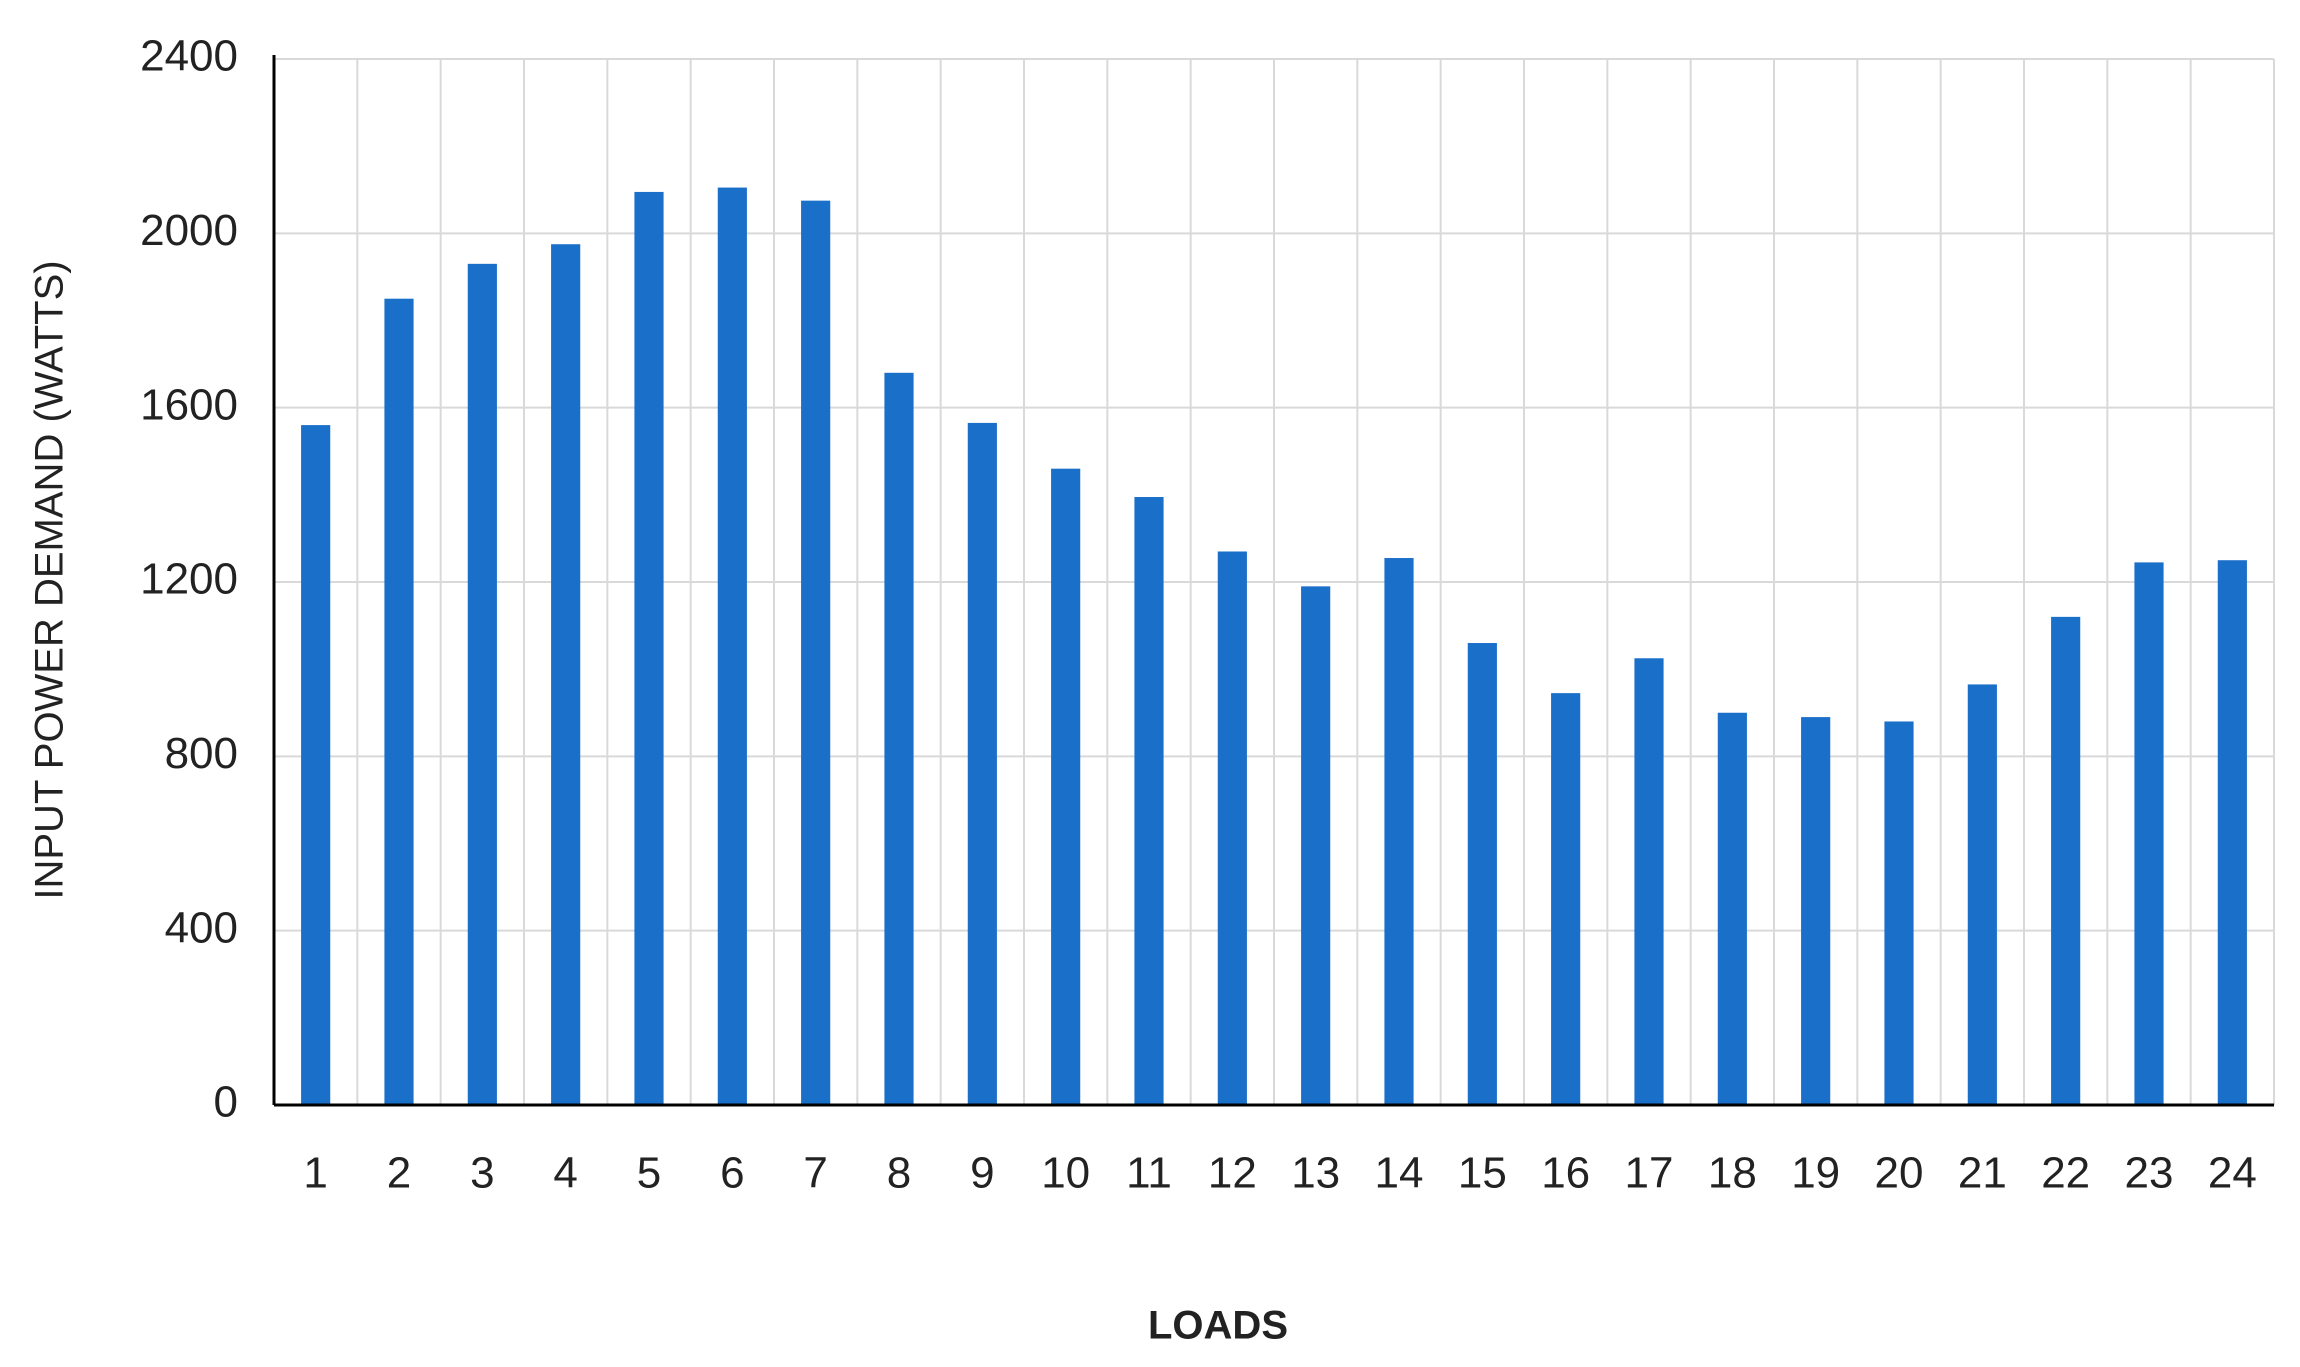 This screenshot has height=1367, width=2300. Describe the element at coordinates (732, 1173) in the screenshot. I see `x-tick-label: 6` at that location.